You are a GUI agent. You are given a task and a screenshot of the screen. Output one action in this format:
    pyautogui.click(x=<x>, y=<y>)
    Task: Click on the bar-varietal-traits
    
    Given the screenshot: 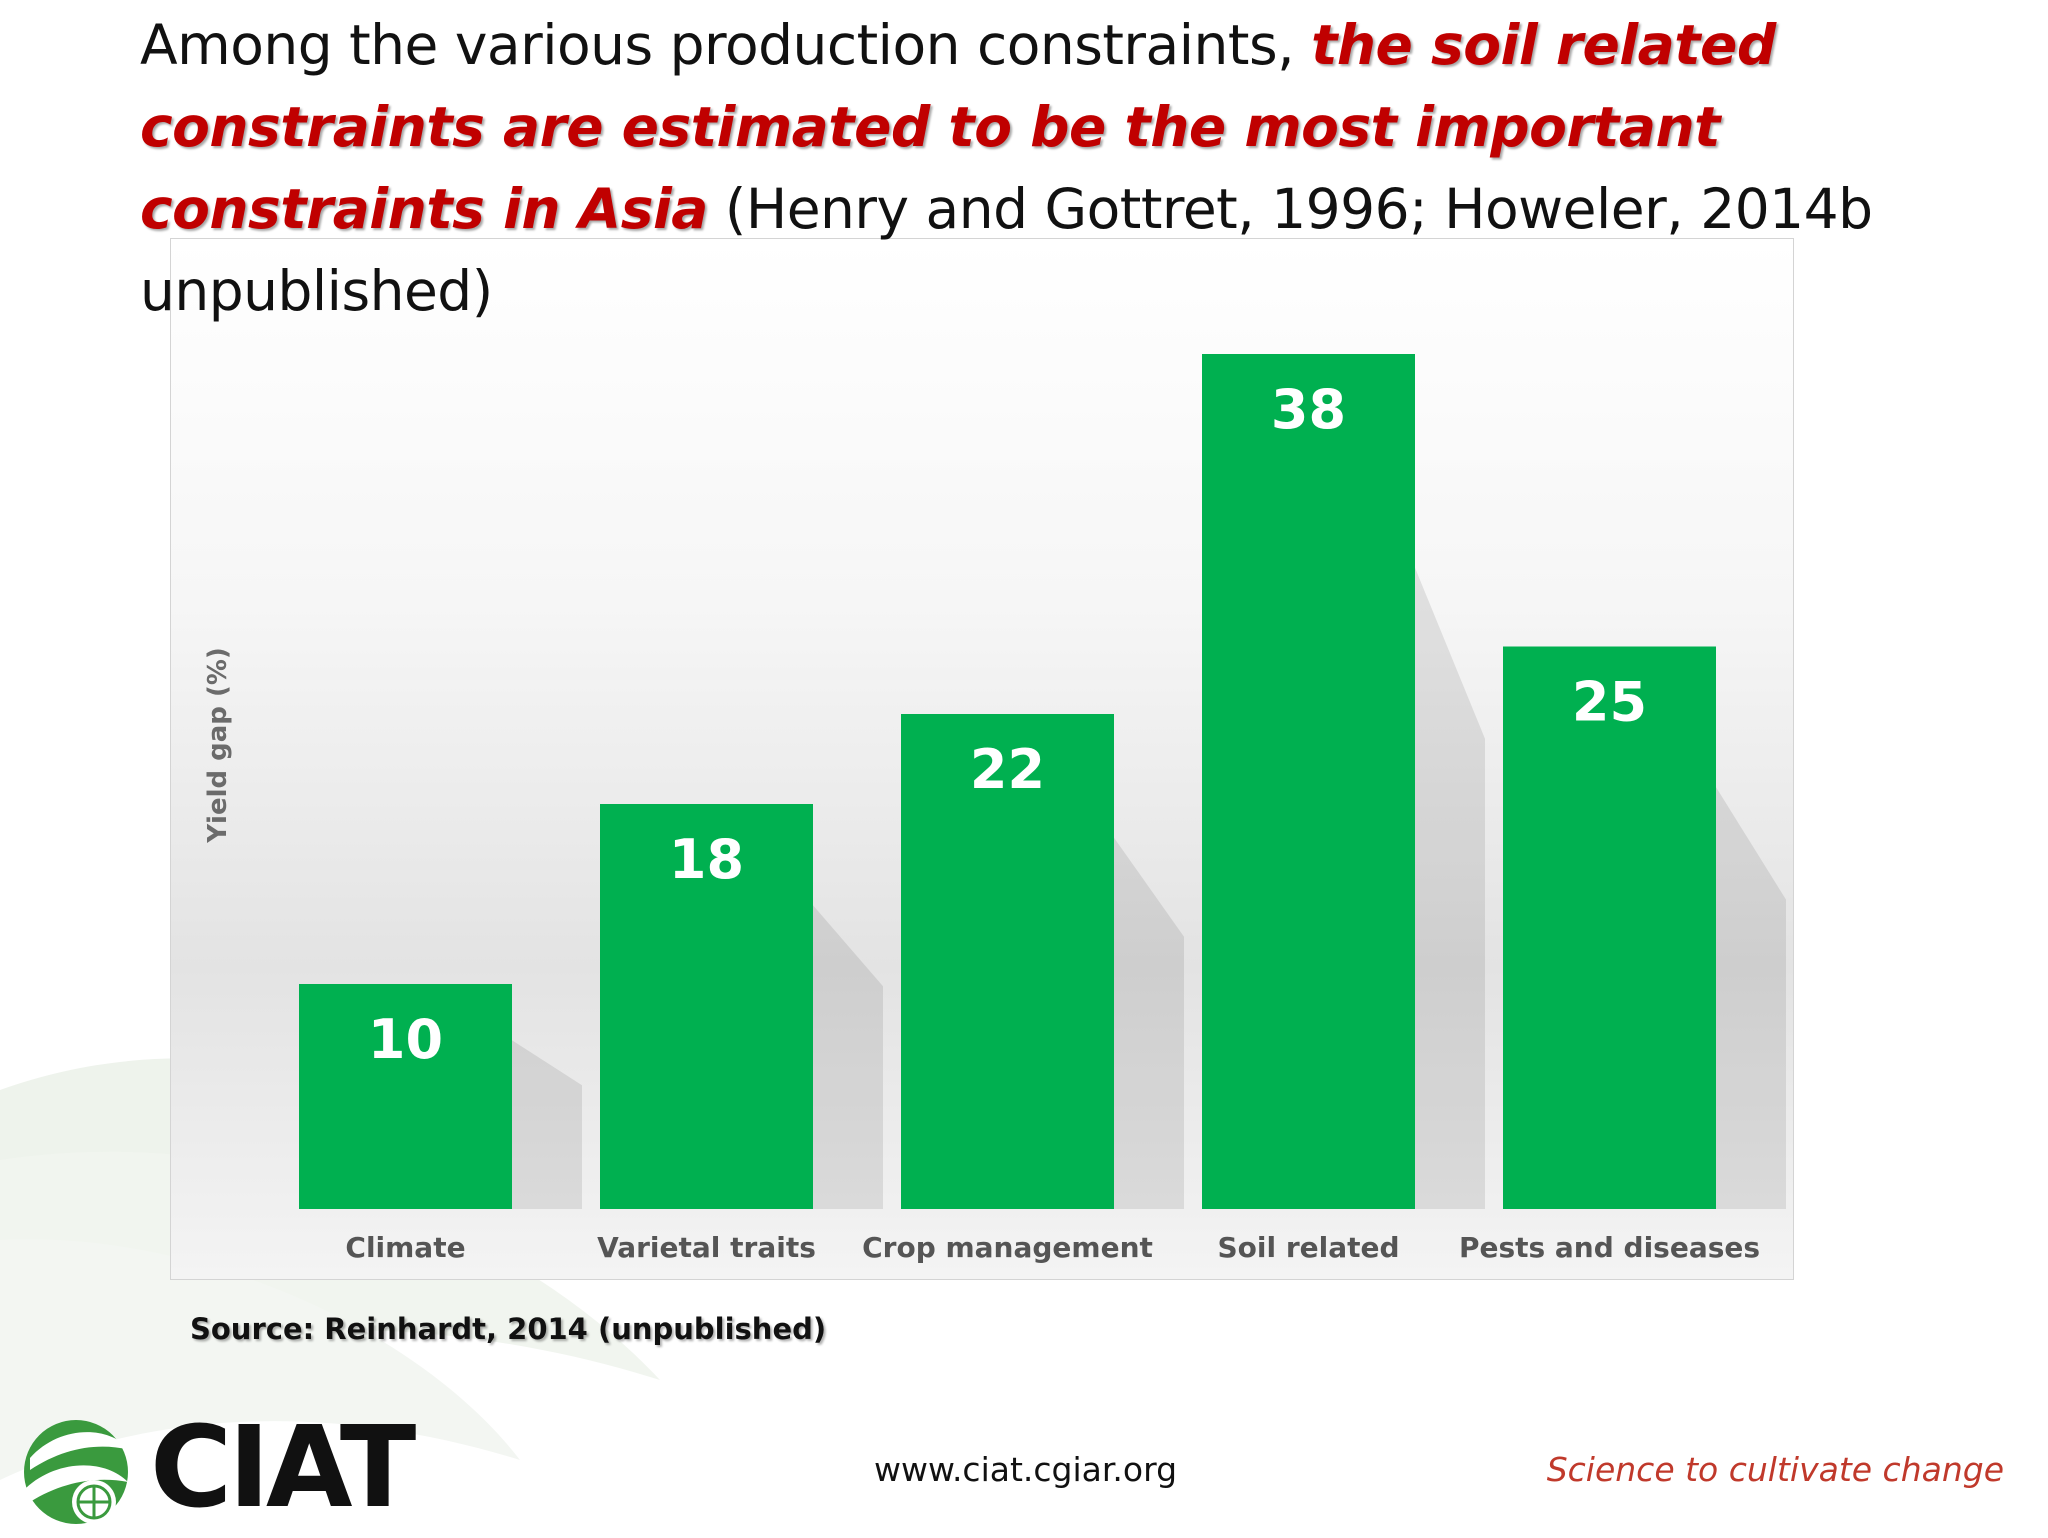 What is the action you would take?
    pyautogui.click(x=706, y=1006)
    